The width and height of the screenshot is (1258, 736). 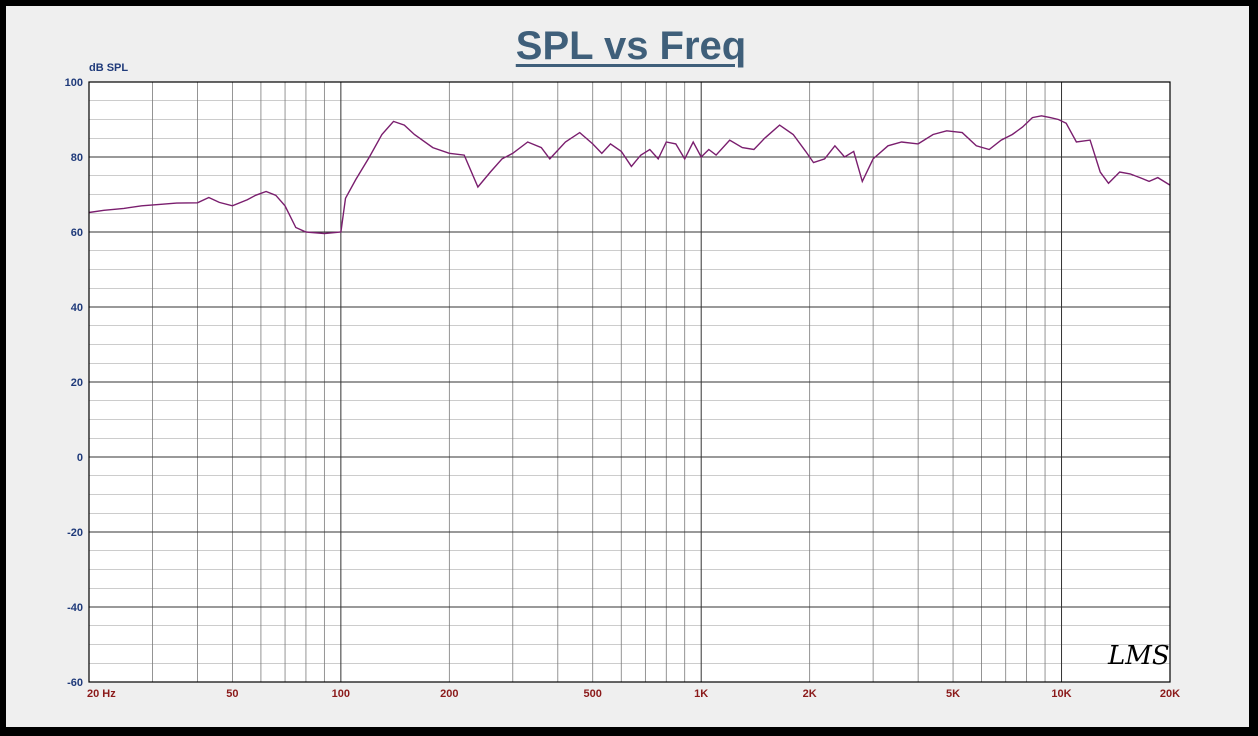 What do you see at coordinates (629, 175) in the screenshot?
I see `series-spl-line` at bounding box center [629, 175].